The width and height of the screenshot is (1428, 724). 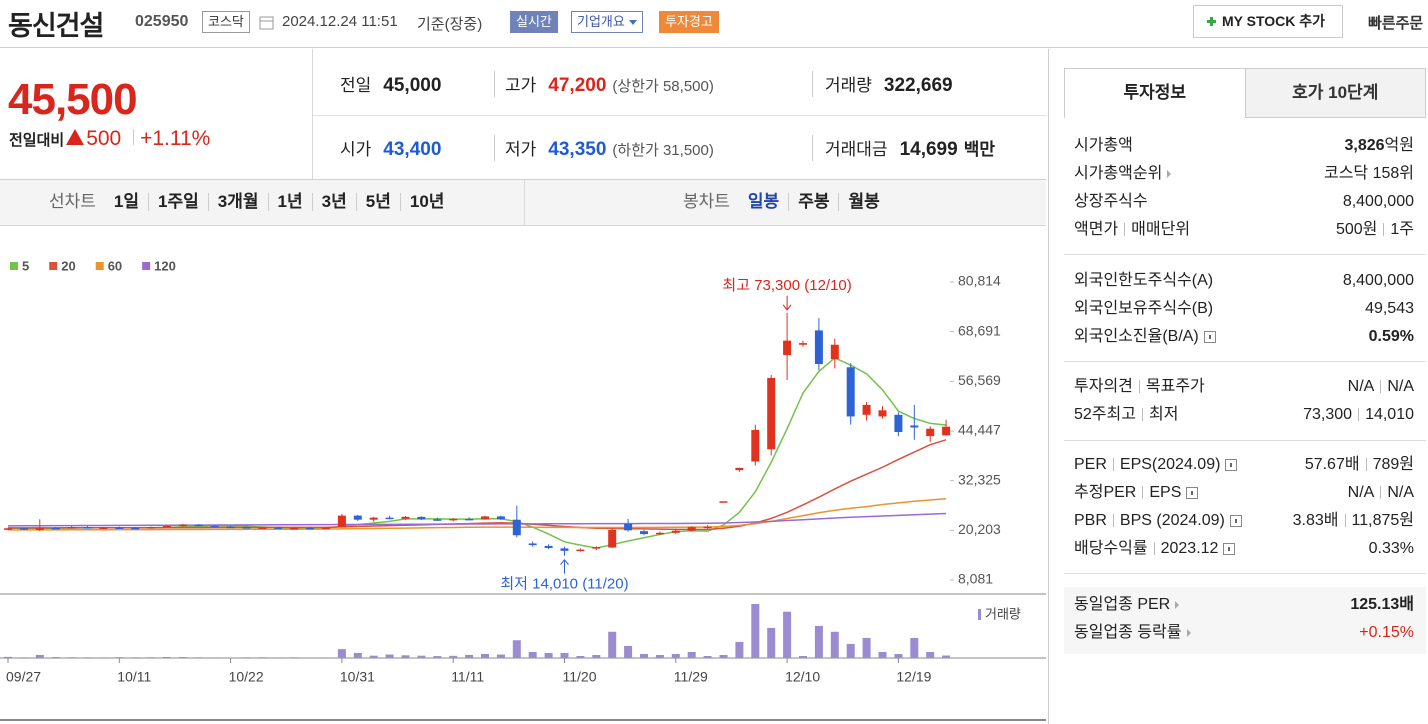 I want to click on row-value: 125.13배, so click(x=1382, y=604).